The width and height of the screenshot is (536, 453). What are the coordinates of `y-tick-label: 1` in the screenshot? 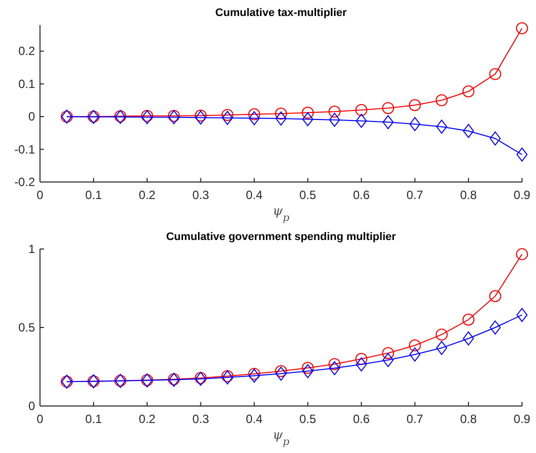 It's located at (32, 249).